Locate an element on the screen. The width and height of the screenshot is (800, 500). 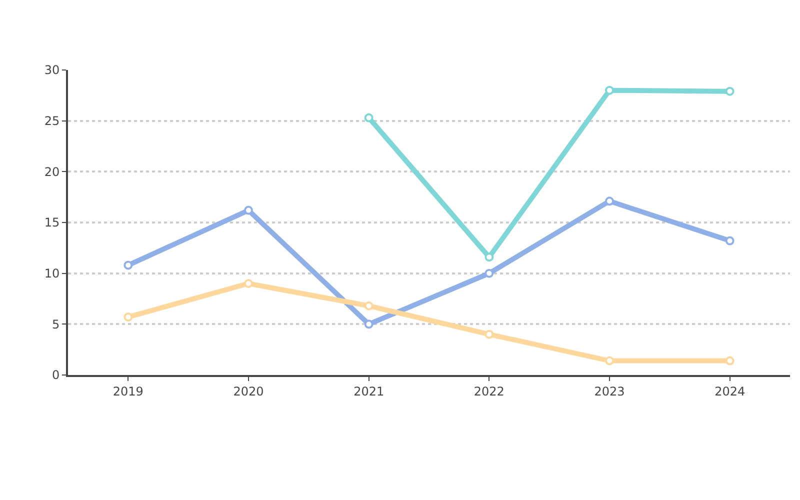
x-tick-label: 2023 is located at coordinates (609, 391).